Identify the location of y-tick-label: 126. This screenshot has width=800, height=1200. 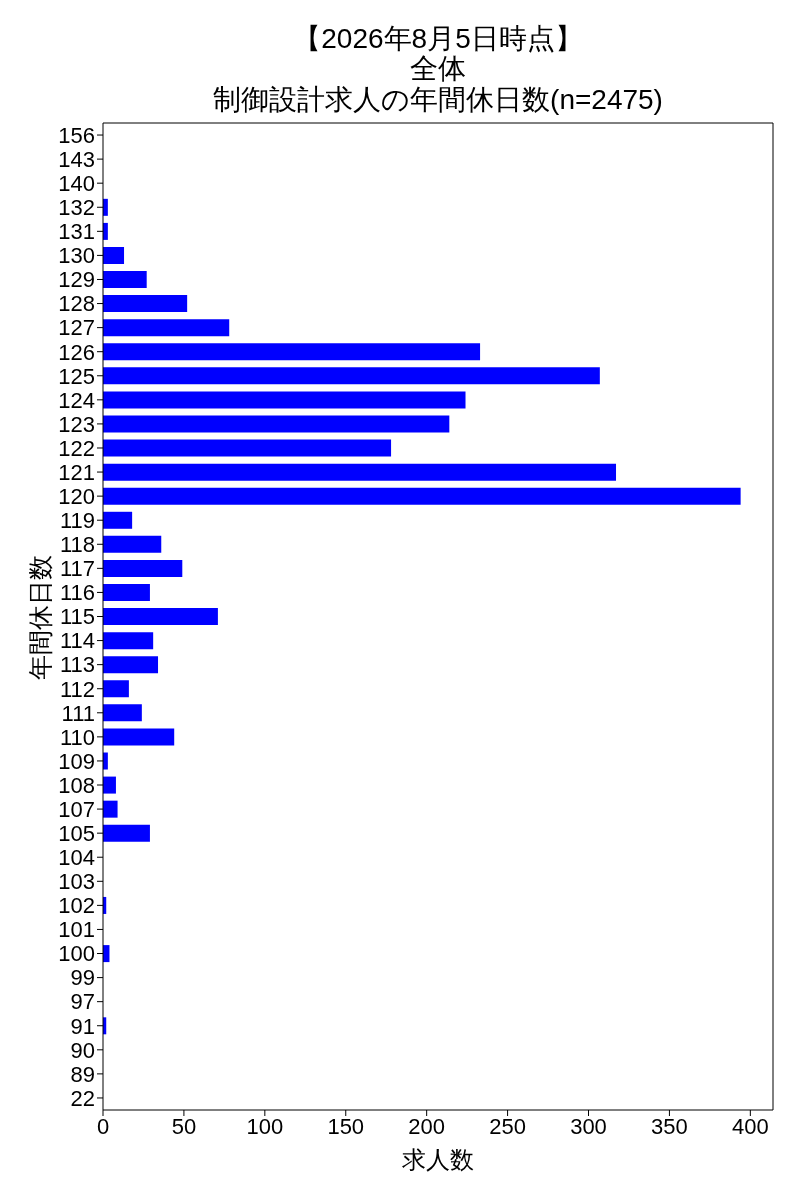
(76, 352).